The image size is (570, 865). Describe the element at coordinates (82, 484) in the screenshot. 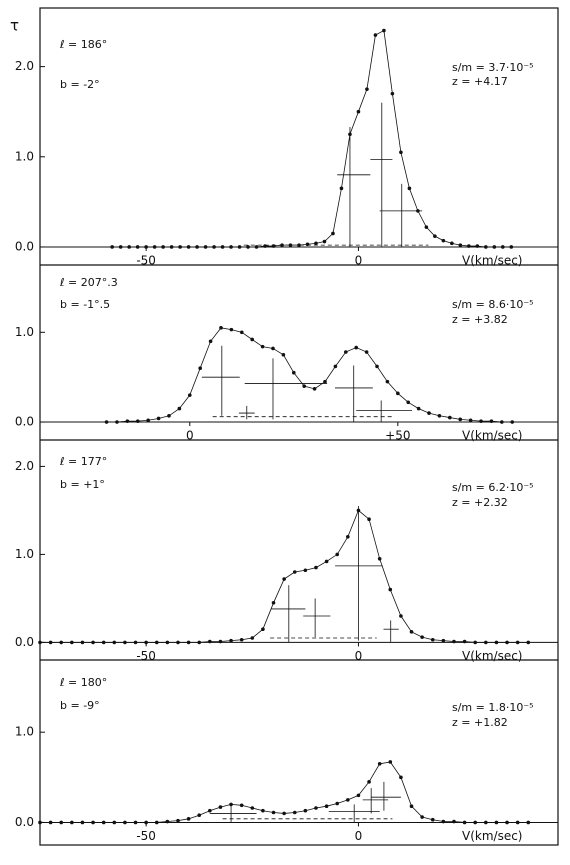

I see `annotation: b = +1°` at that location.